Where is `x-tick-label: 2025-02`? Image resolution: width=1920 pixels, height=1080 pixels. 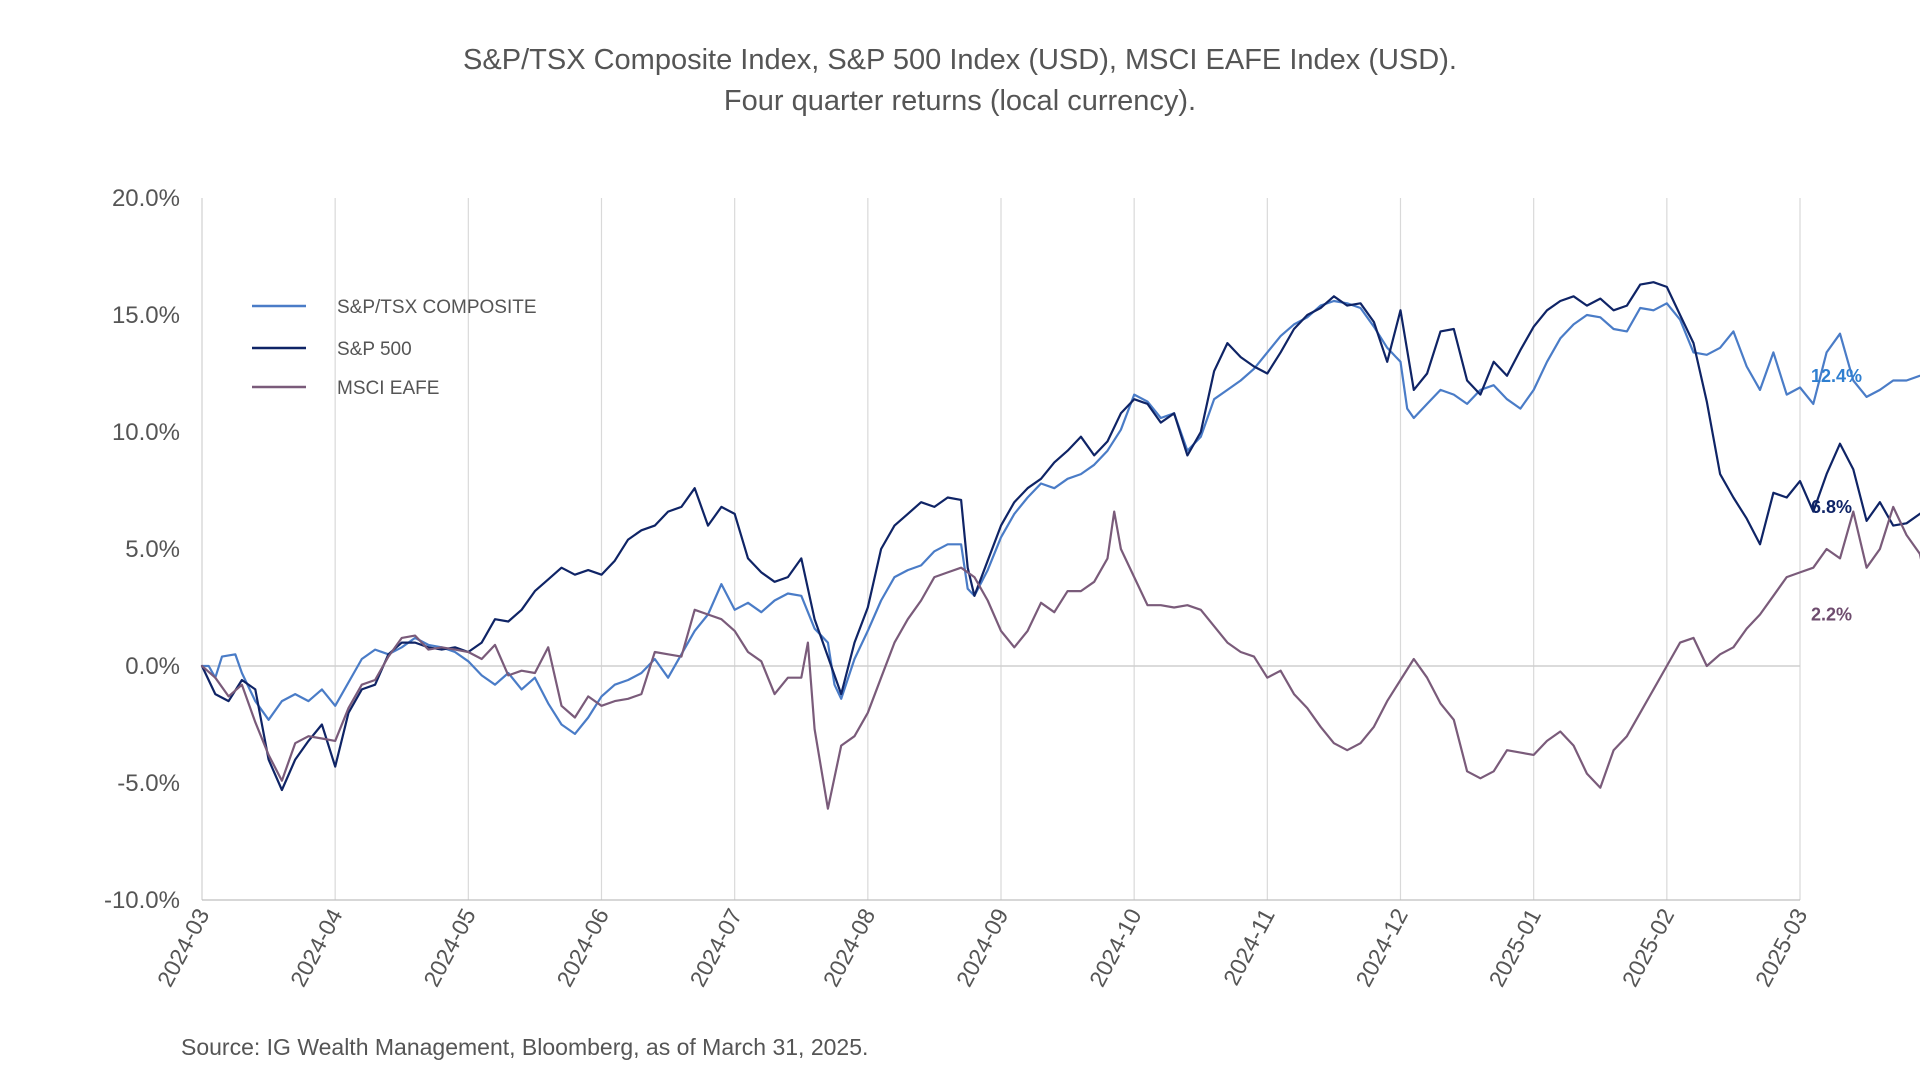 x-tick-label: 2025-02 is located at coordinates (1648, 947).